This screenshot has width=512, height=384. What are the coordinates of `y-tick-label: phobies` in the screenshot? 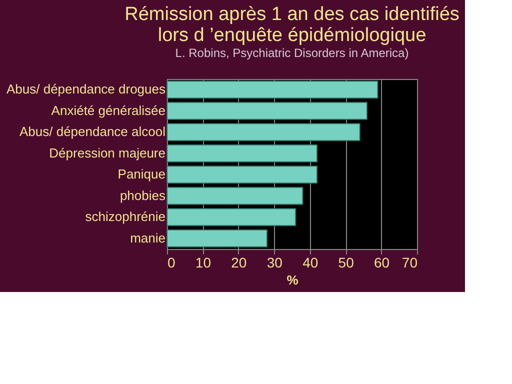 It's located at (143, 195).